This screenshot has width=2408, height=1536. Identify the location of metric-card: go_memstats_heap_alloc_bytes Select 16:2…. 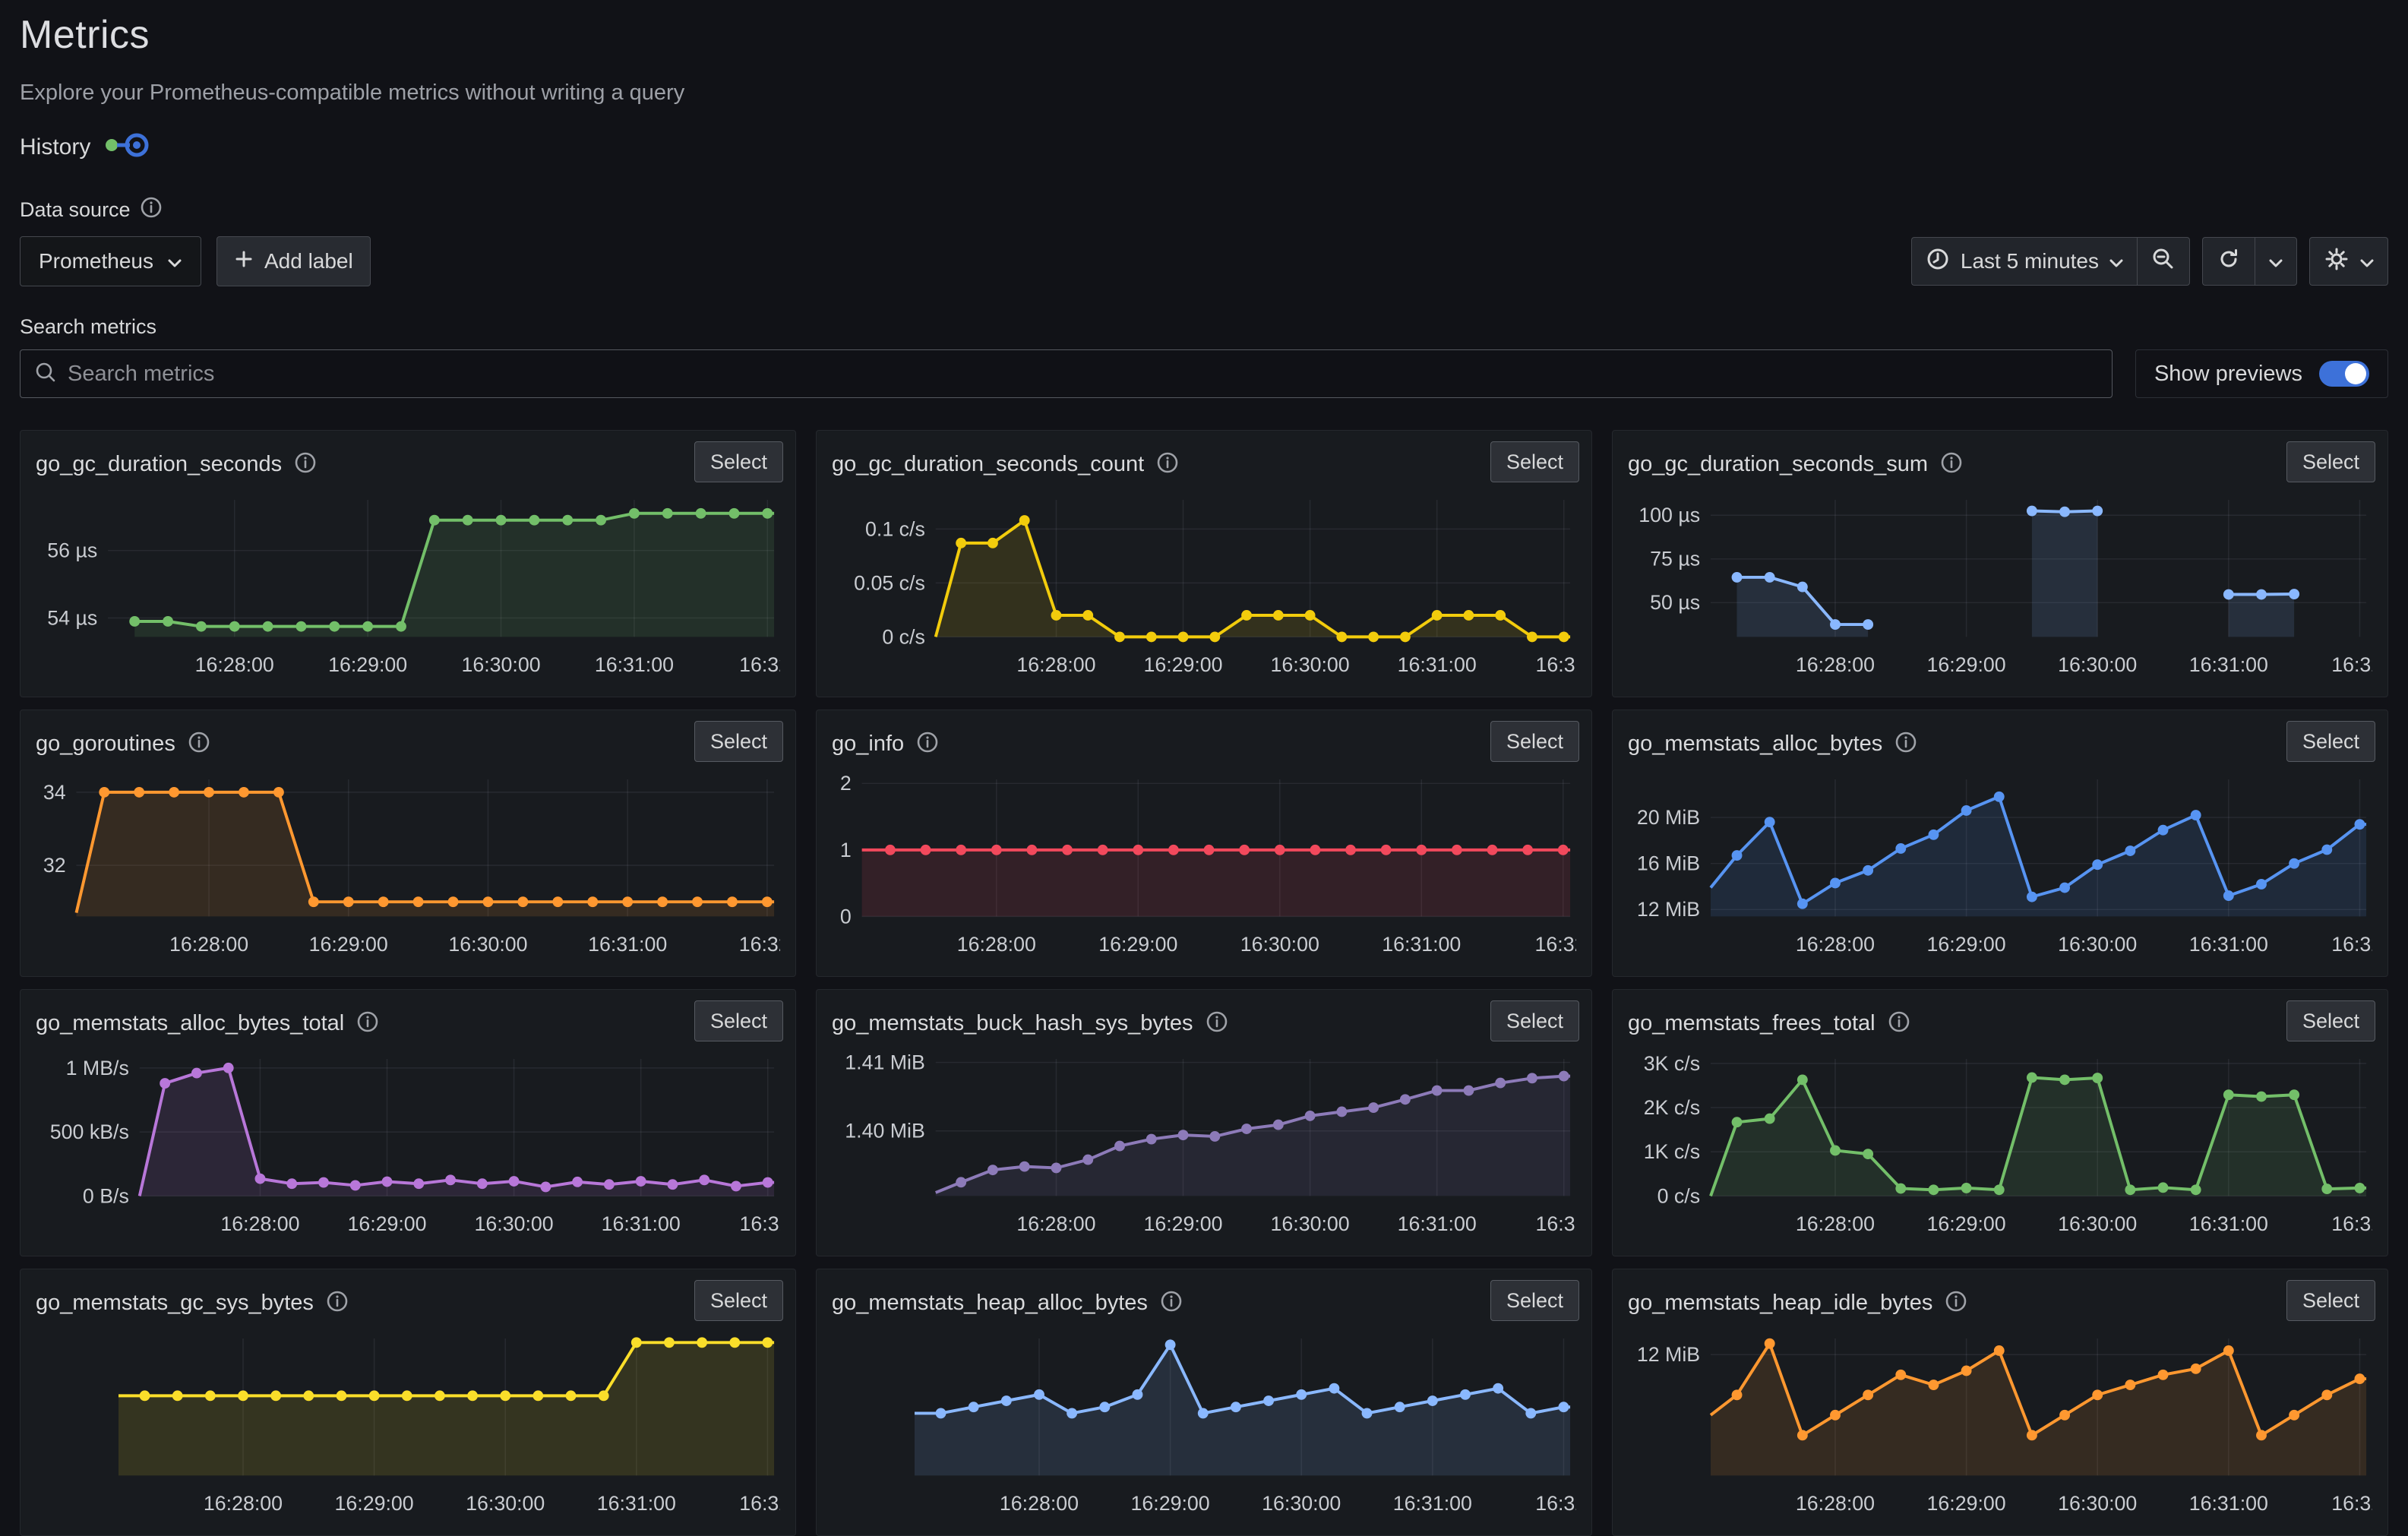
(1204, 1402).